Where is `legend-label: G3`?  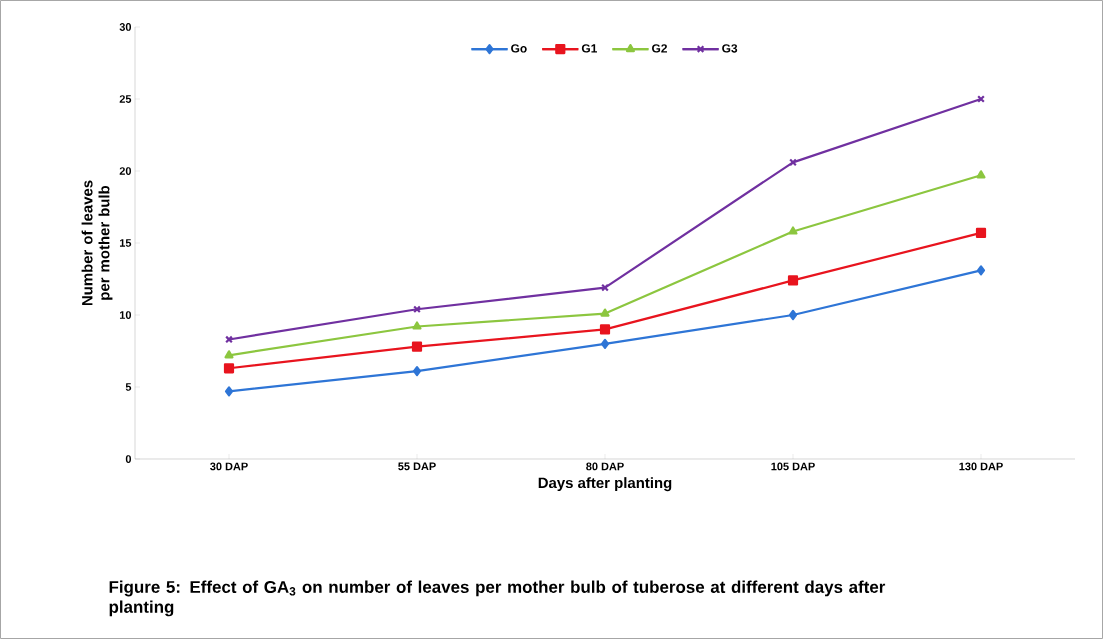
legend-label: G3 is located at coordinates (730, 48).